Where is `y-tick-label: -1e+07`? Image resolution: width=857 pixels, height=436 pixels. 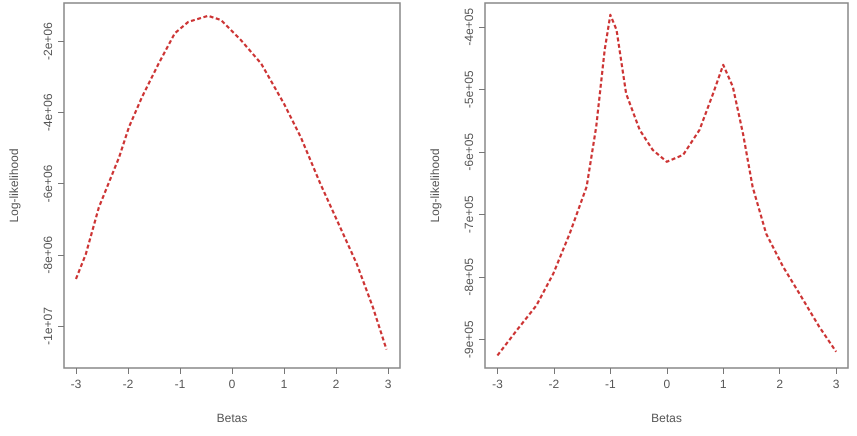 y-tick-label: -1e+07 is located at coordinates (48, 325).